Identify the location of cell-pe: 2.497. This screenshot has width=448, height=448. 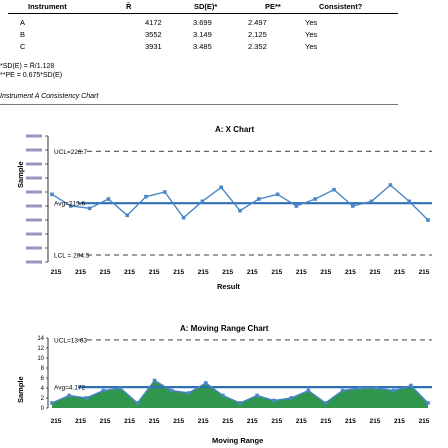
(257, 22).